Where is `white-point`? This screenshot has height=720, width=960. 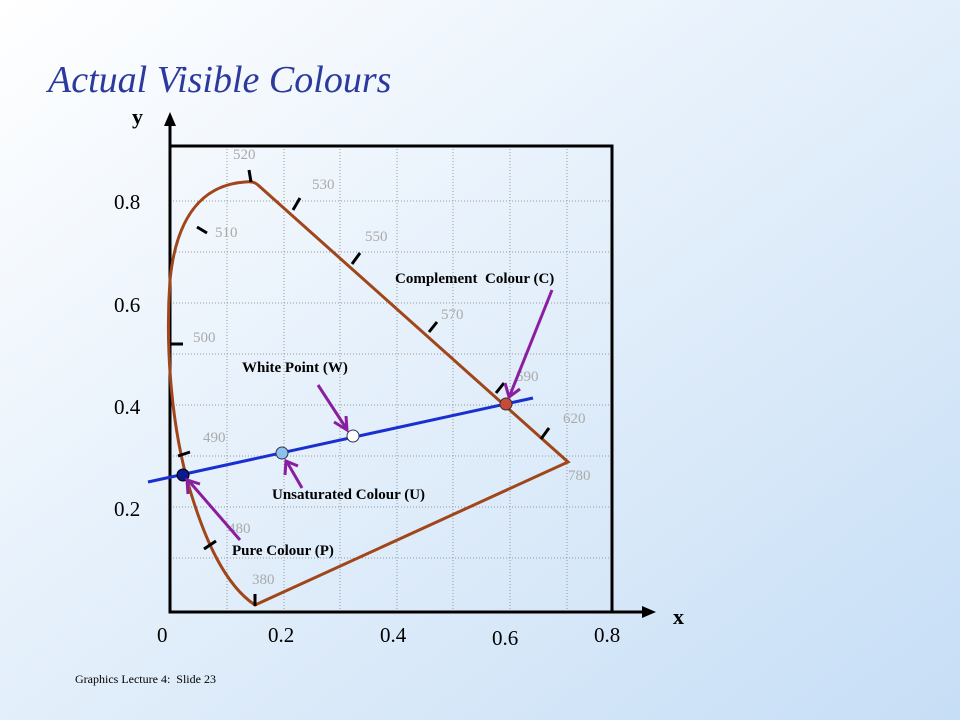
white-point is located at coordinates (353, 436).